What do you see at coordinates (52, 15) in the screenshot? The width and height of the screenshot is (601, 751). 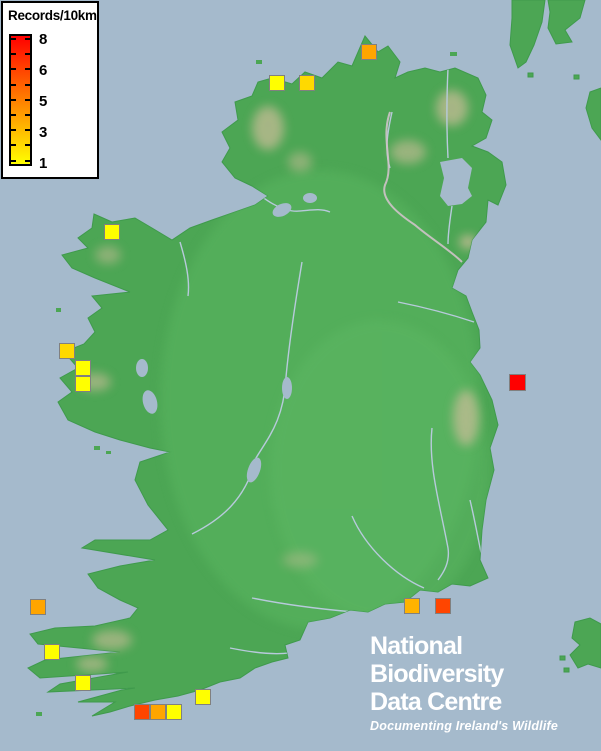 I see `legend-title: Records/10km` at bounding box center [52, 15].